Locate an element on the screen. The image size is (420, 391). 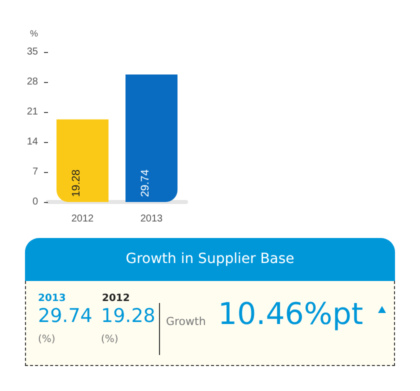
text: 2013 is located at coordinates (52, 298).